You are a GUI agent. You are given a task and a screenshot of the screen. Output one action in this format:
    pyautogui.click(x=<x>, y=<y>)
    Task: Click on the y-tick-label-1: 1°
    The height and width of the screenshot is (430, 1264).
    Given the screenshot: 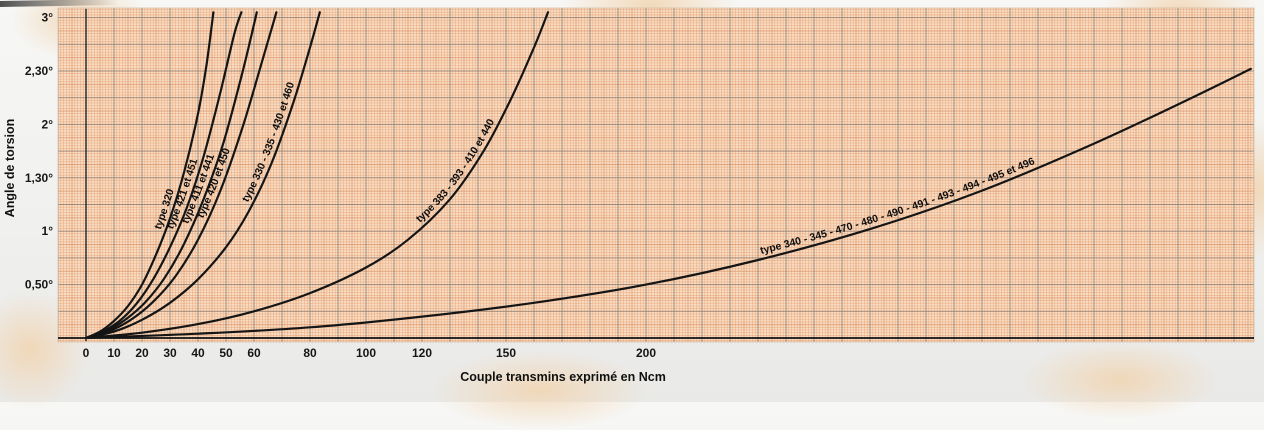 What is the action you would take?
    pyautogui.click(x=48, y=231)
    